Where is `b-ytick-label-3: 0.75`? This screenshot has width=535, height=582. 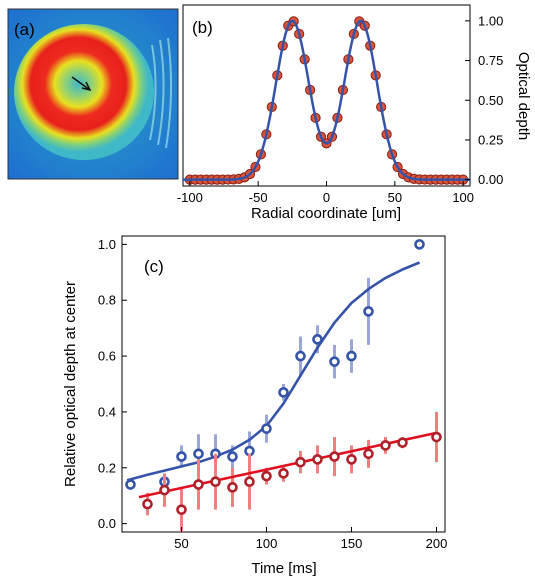 b-ytick-label-3: 0.75 is located at coordinates (490, 60).